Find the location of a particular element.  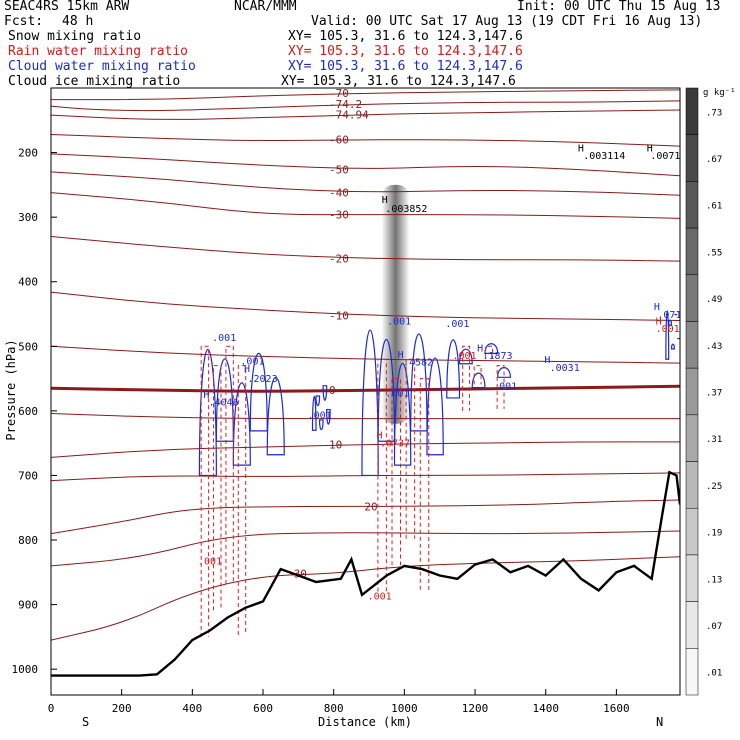

colorbar-units: g kg⁻¹ is located at coordinates (719, 93).